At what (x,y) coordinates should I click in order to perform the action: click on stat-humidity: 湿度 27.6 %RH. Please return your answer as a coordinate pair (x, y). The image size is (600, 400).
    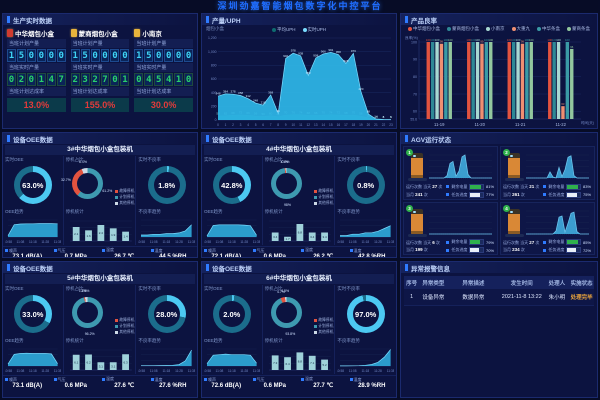
    Looking at the image, I should click on (173, 382).